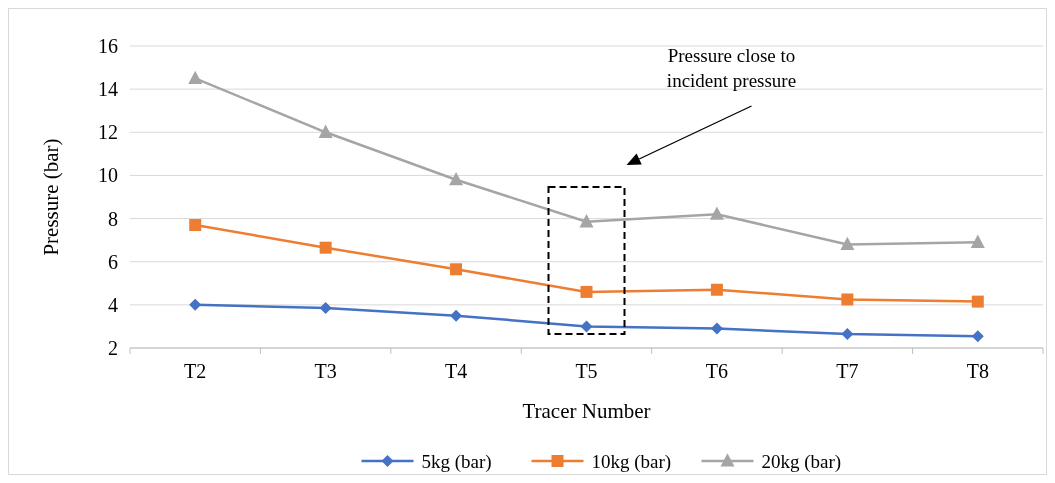 Image resolution: width=1055 pixels, height=483 pixels. What do you see at coordinates (586, 371) in the screenshot?
I see `x-tick-label: T5` at bounding box center [586, 371].